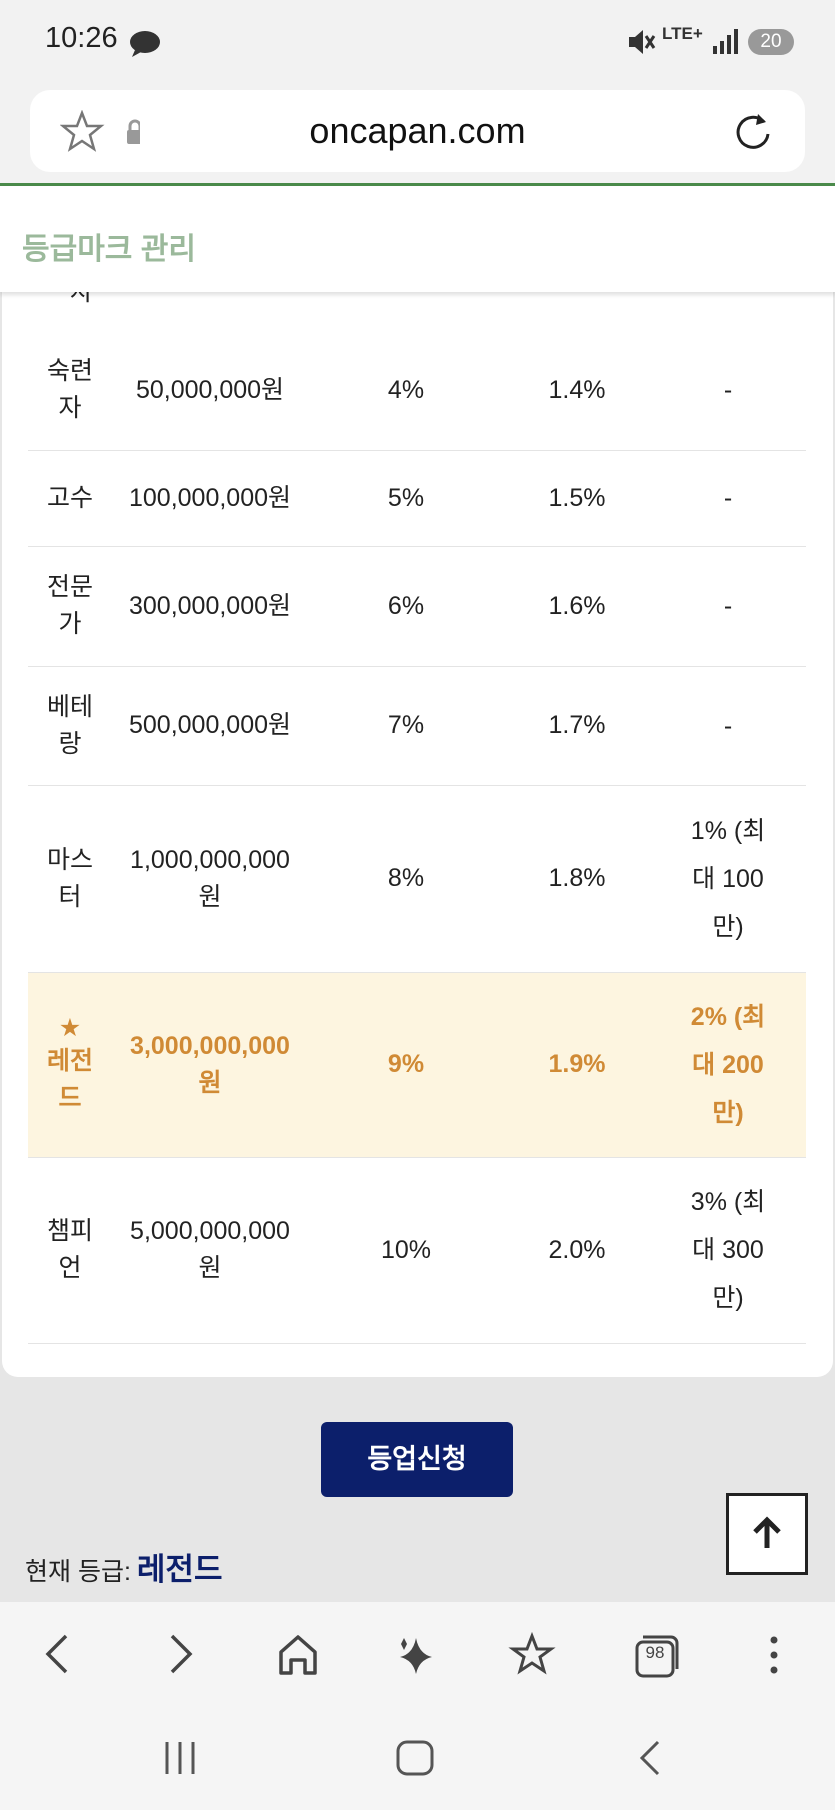 Image resolution: width=835 pixels, height=1810 pixels. I want to click on amount: 100,000,000원, so click(210, 497).